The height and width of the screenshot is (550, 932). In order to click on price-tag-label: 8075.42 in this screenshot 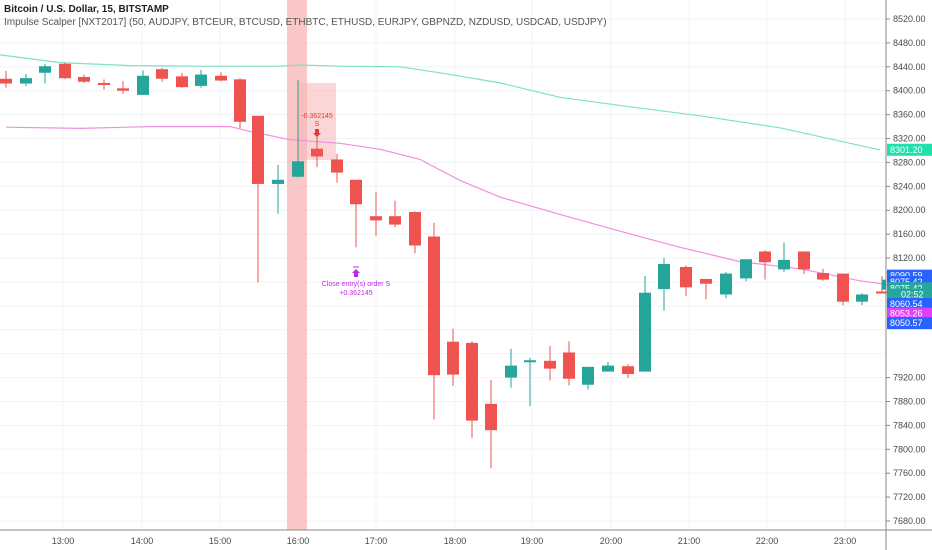, I will do `click(906, 288)`.